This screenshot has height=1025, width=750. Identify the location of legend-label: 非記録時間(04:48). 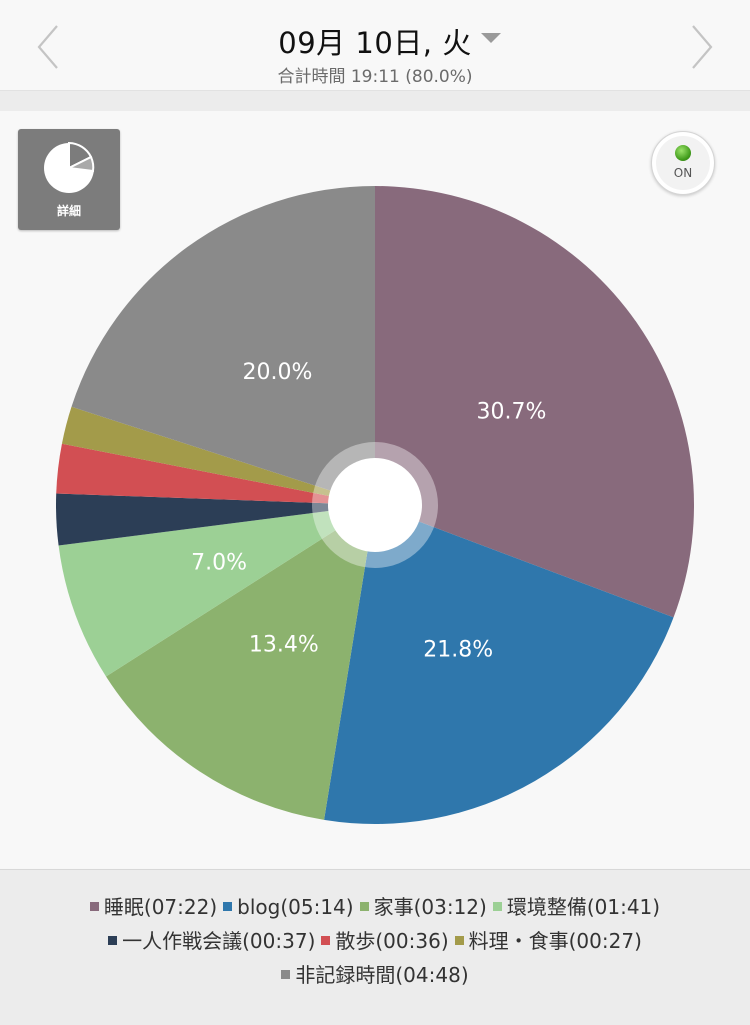
(382, 975).